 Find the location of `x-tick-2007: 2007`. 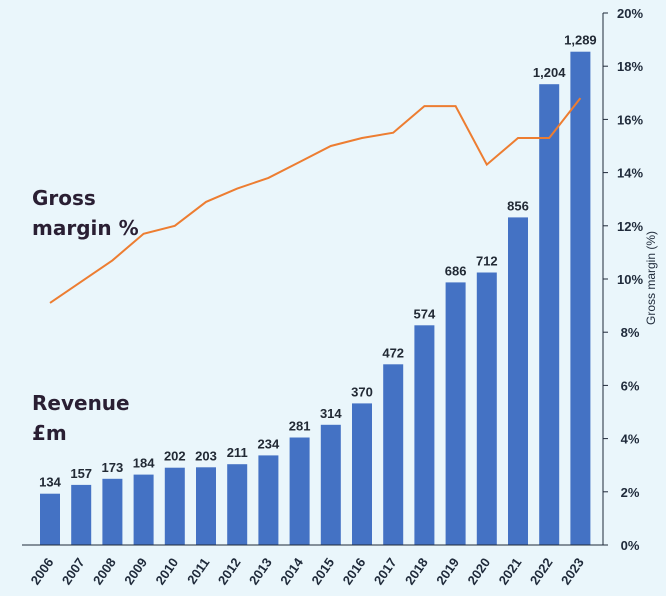

x-tick-2007: 2007 is located at coordinates (73, 571).